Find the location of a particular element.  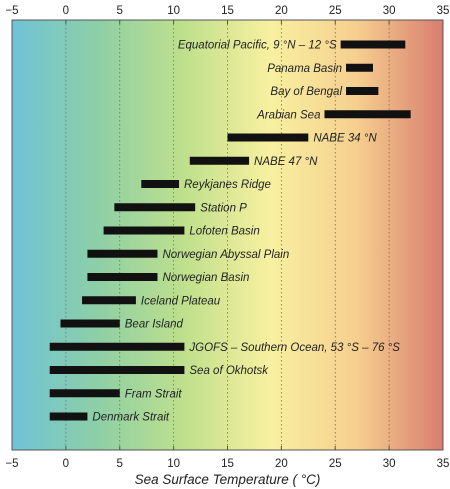

range-label: Arabian Sea is located at coordinates (288, 115).